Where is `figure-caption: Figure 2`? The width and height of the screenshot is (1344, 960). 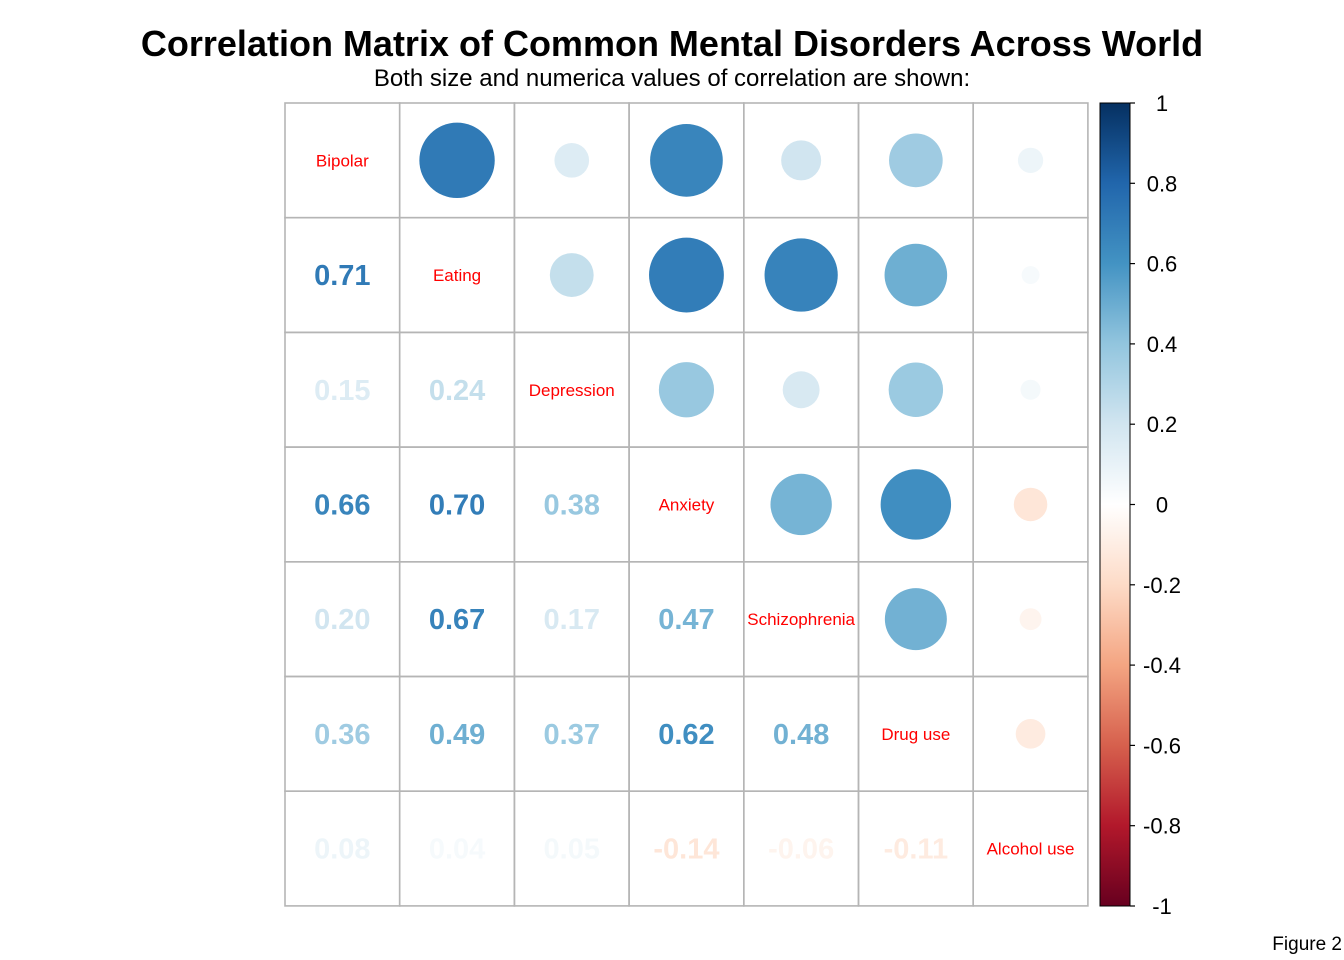 figure-caption: Figure 2 is located at coordinates (1307, 944).